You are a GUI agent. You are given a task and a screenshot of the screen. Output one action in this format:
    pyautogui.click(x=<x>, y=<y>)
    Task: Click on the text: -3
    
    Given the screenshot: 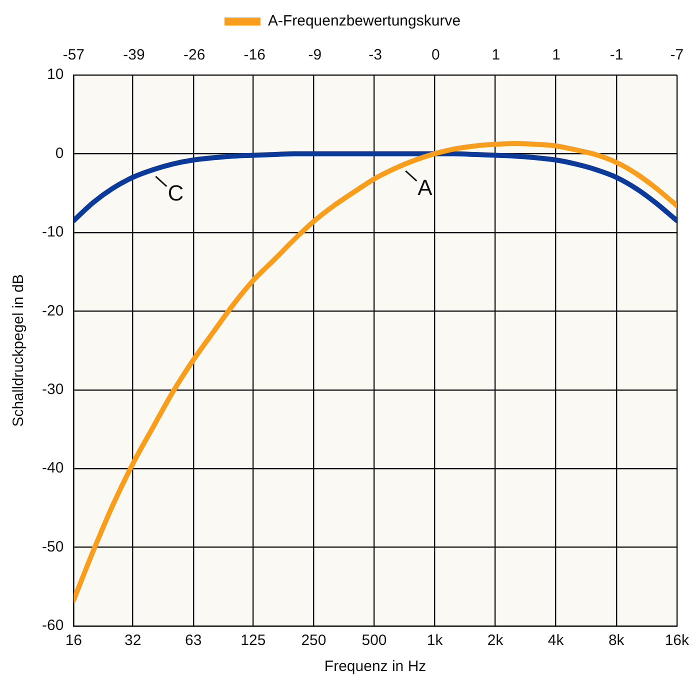 What is the action you would take?
    pyautogui.click(x=375, y=55)
    